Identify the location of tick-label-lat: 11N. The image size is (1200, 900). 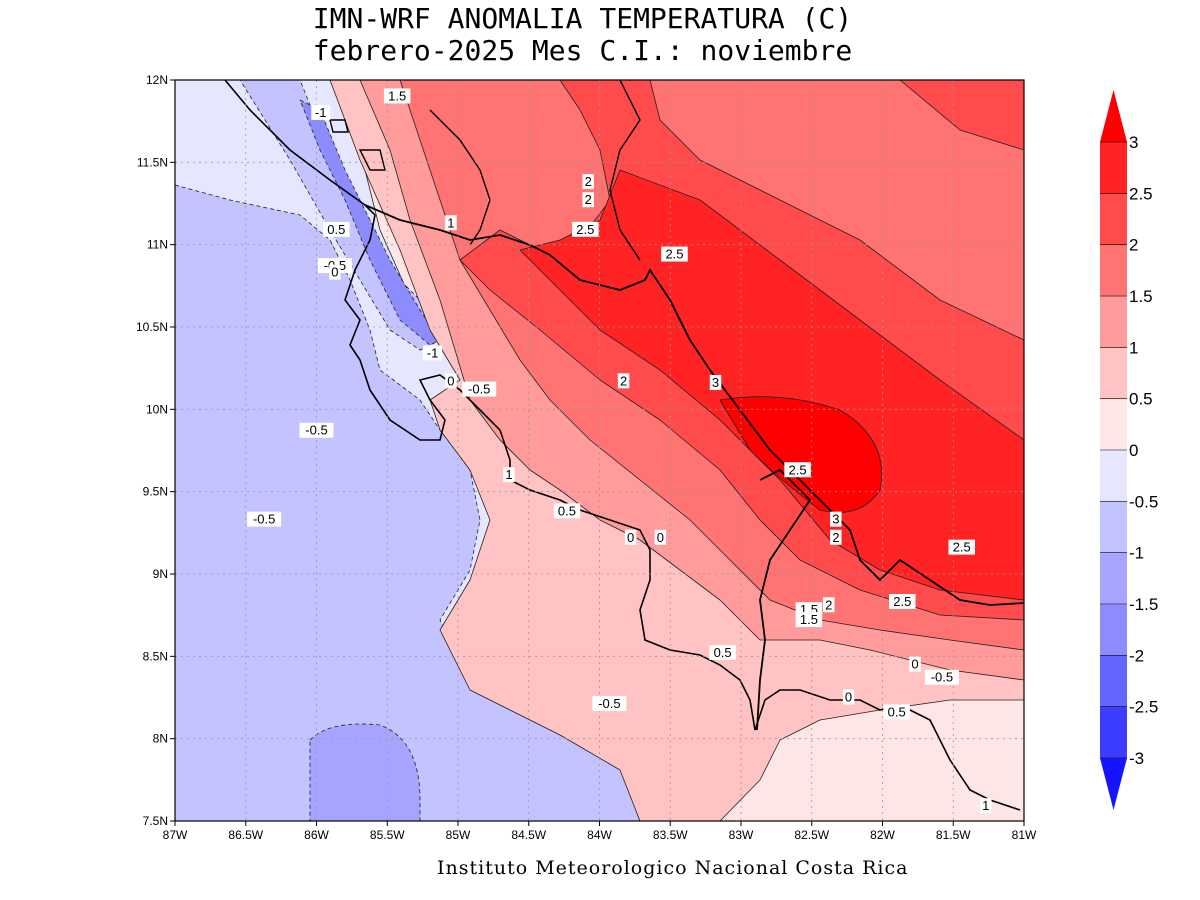
(157, 245).